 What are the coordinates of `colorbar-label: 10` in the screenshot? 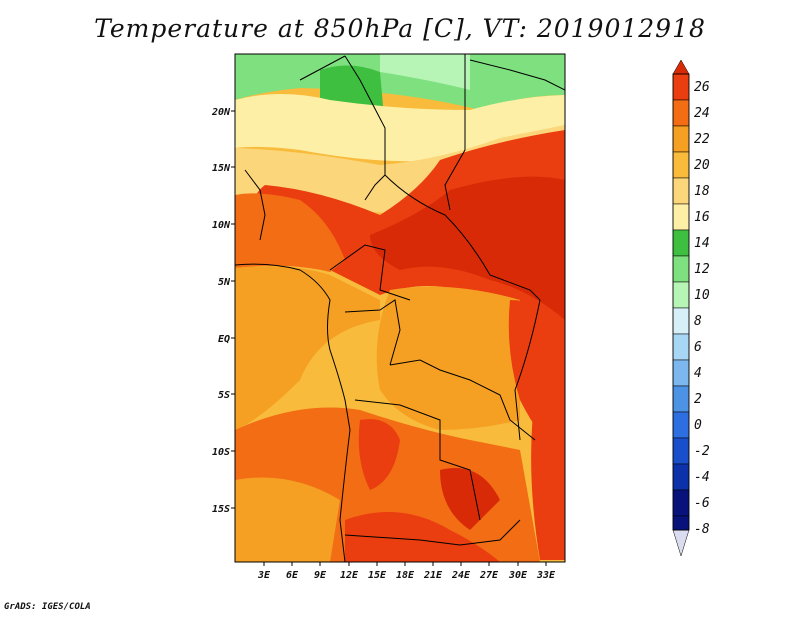 It's located at (702, 295).